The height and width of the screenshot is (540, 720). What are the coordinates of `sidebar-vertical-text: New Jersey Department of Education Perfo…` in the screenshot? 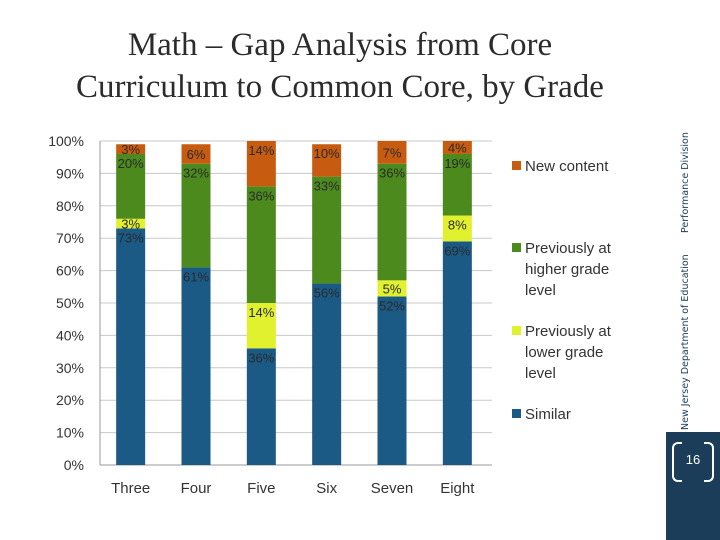 It's located at (692, 216).